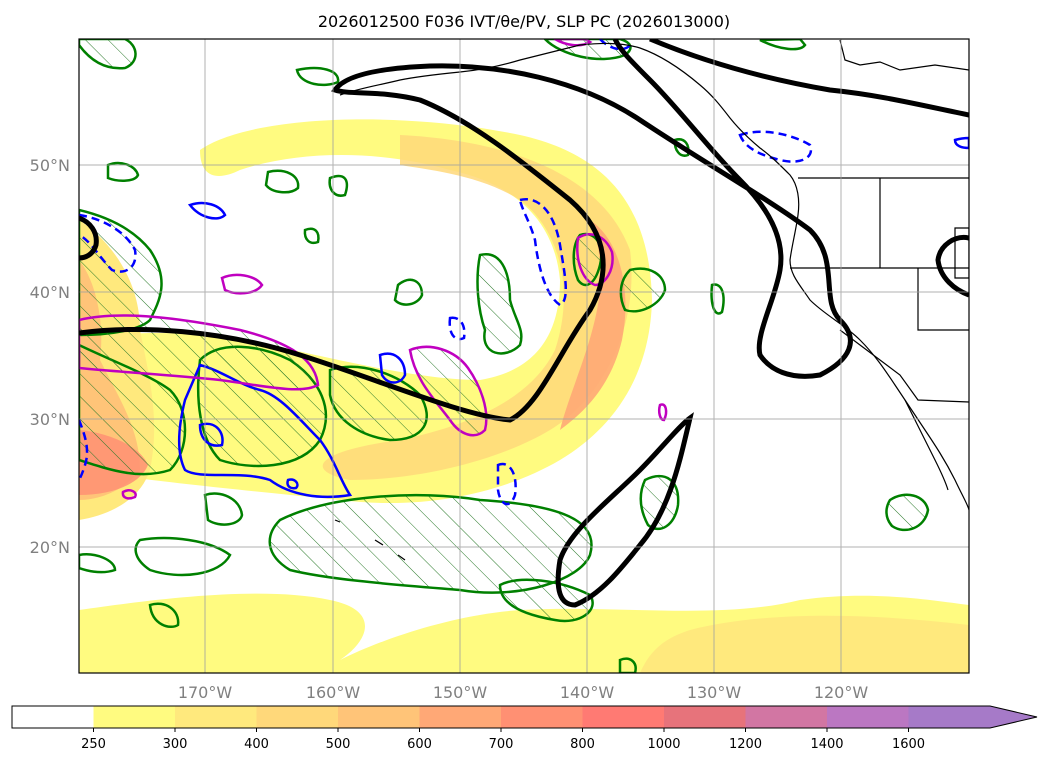 The image size is (1047, 767). I want to click on colorbar-tick-label: 400, so click(256, 744).